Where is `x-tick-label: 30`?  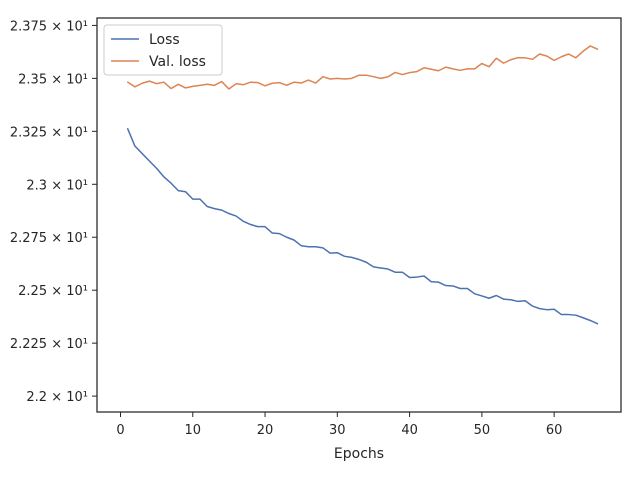
x-tick-label: 30 is located at coordinates (337, 430).